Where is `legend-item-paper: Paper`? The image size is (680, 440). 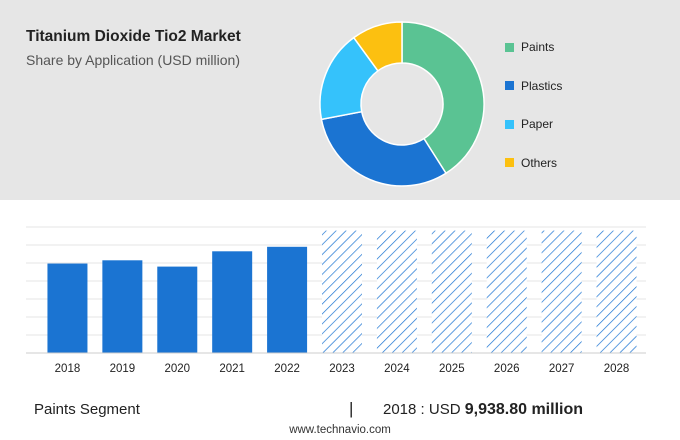
legend-item-paper: Paper is located at coordinates (529, 124).